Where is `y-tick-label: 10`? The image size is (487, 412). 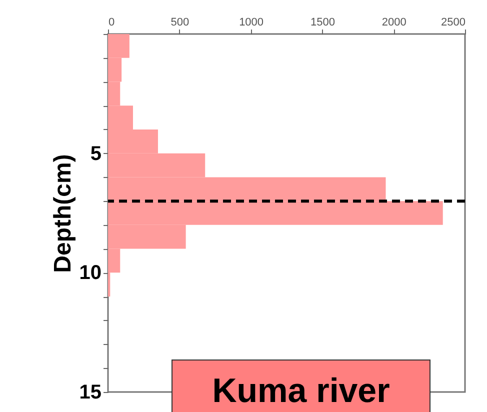 y-tick-label: 10 is located at coordinates (90, 273).